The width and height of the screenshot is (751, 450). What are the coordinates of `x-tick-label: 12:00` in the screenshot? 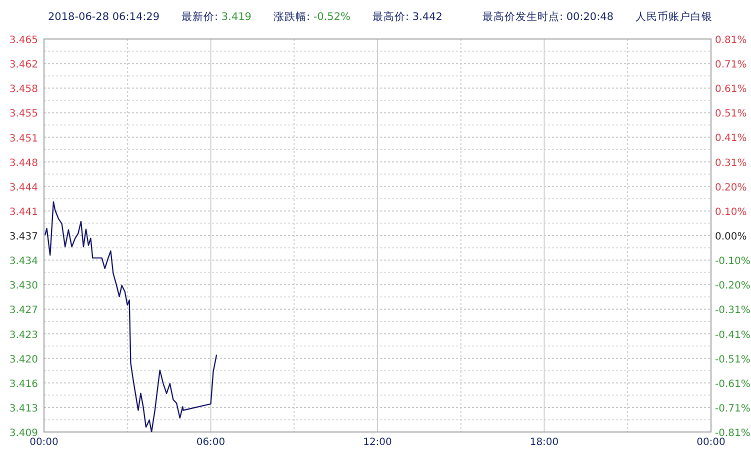 It's located at (377, 442).